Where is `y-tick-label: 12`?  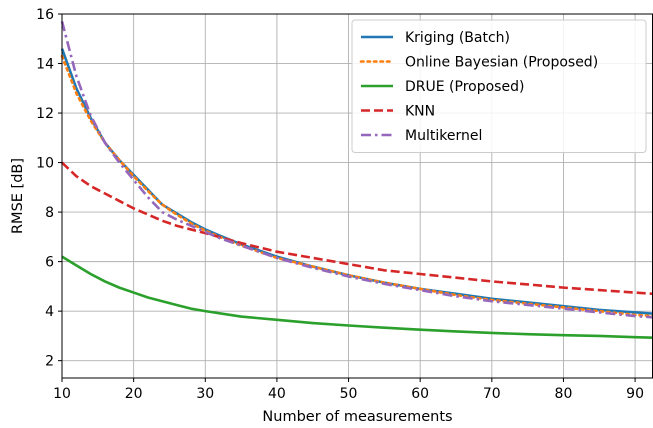
y-tick-label: 12 is located at coordinates (45, 114).